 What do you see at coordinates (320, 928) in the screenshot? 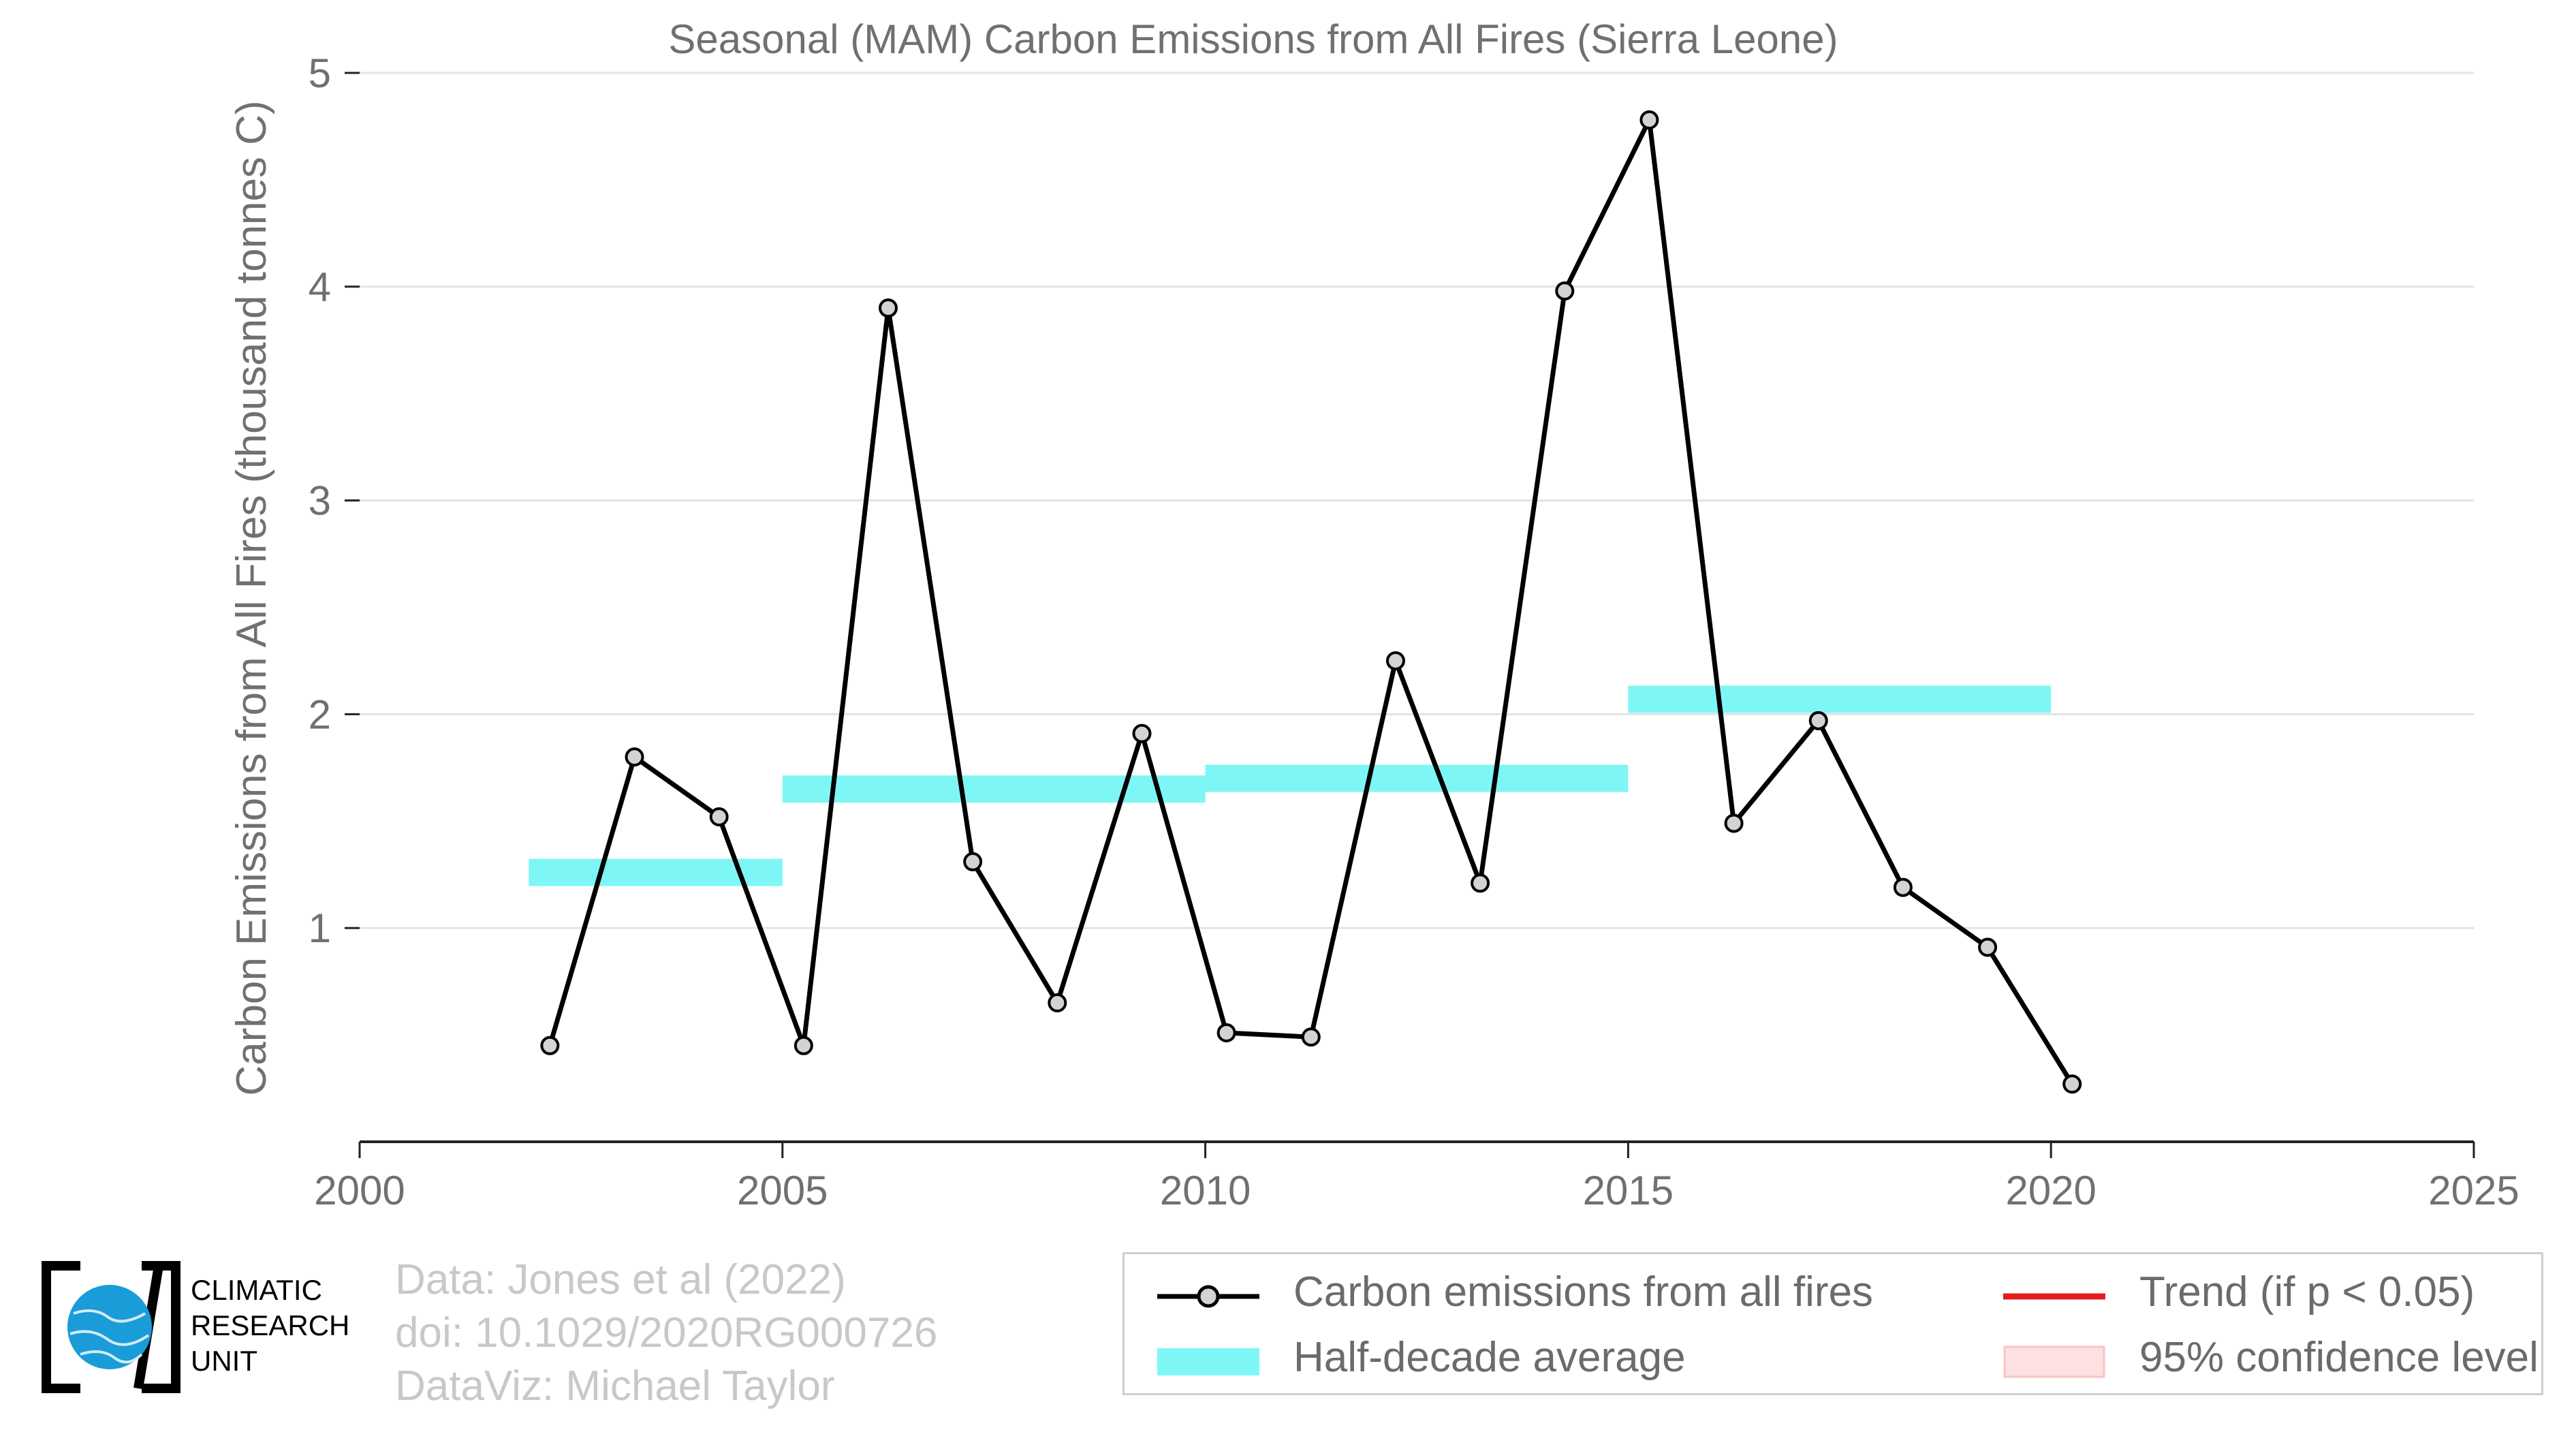
I see `y-tick-label: 1` at bounding box center [320, 928].